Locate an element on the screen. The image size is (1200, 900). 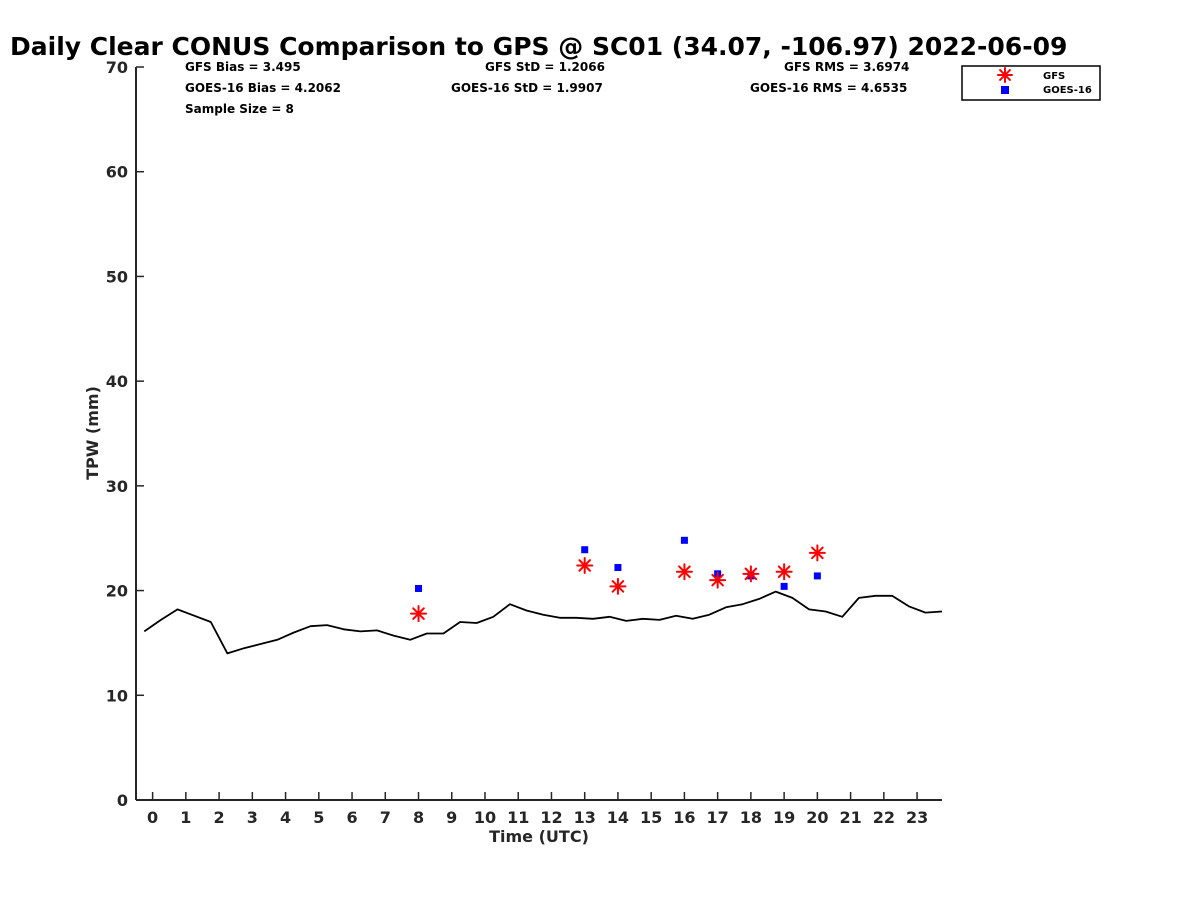
y-tick-label: 30 is located at coordinates (117, 486).